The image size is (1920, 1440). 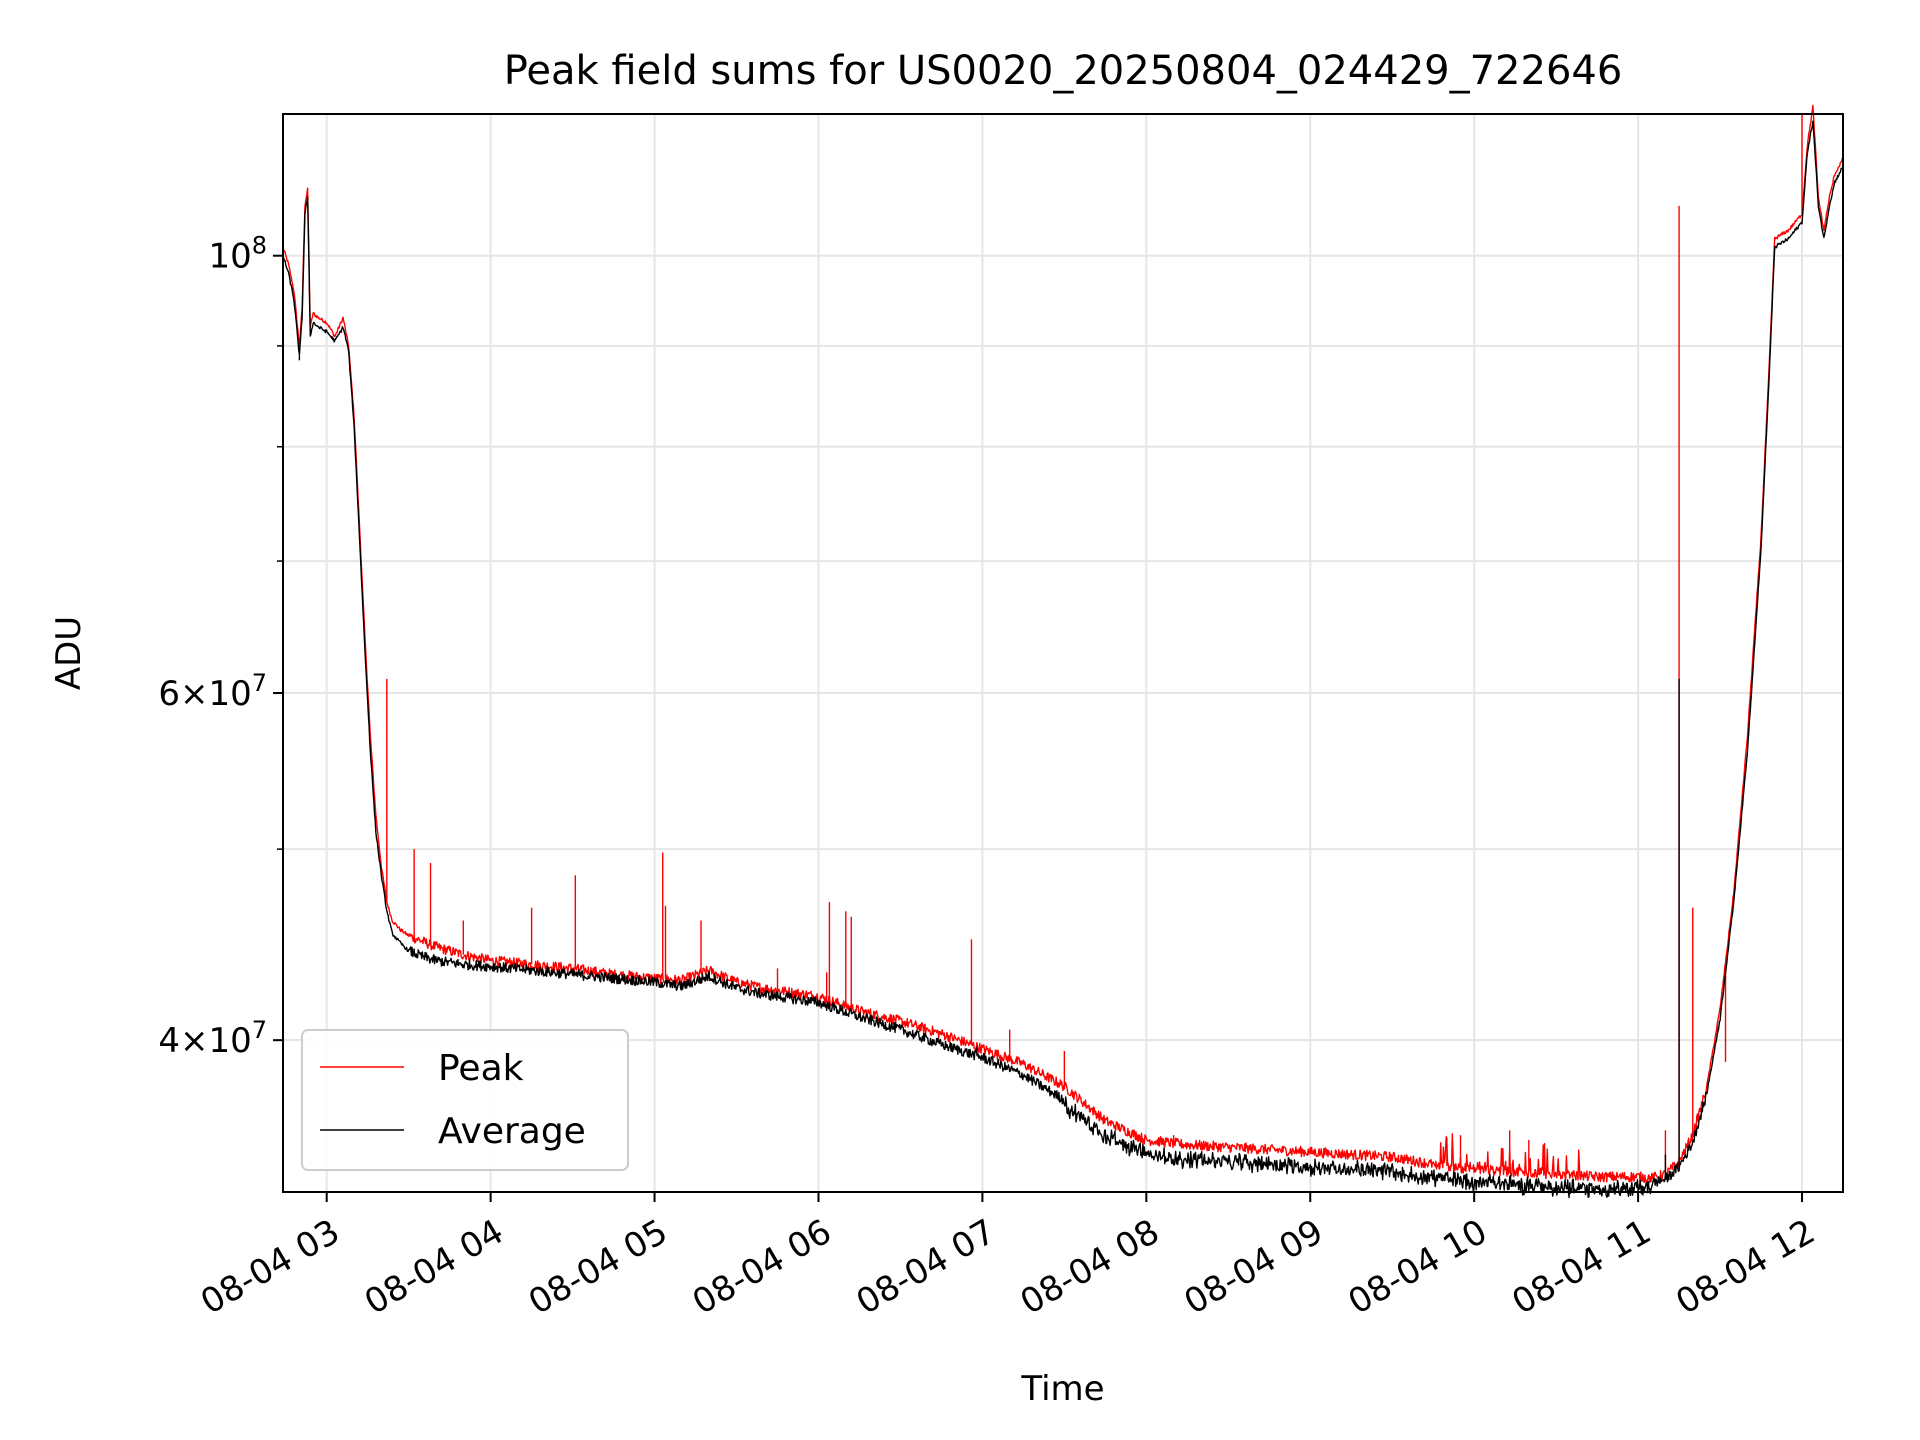 What do you see at coordinates (512, 1131) in the screenshot?
I see `legend-label-average: Average` at bounding box center [512, 1131].